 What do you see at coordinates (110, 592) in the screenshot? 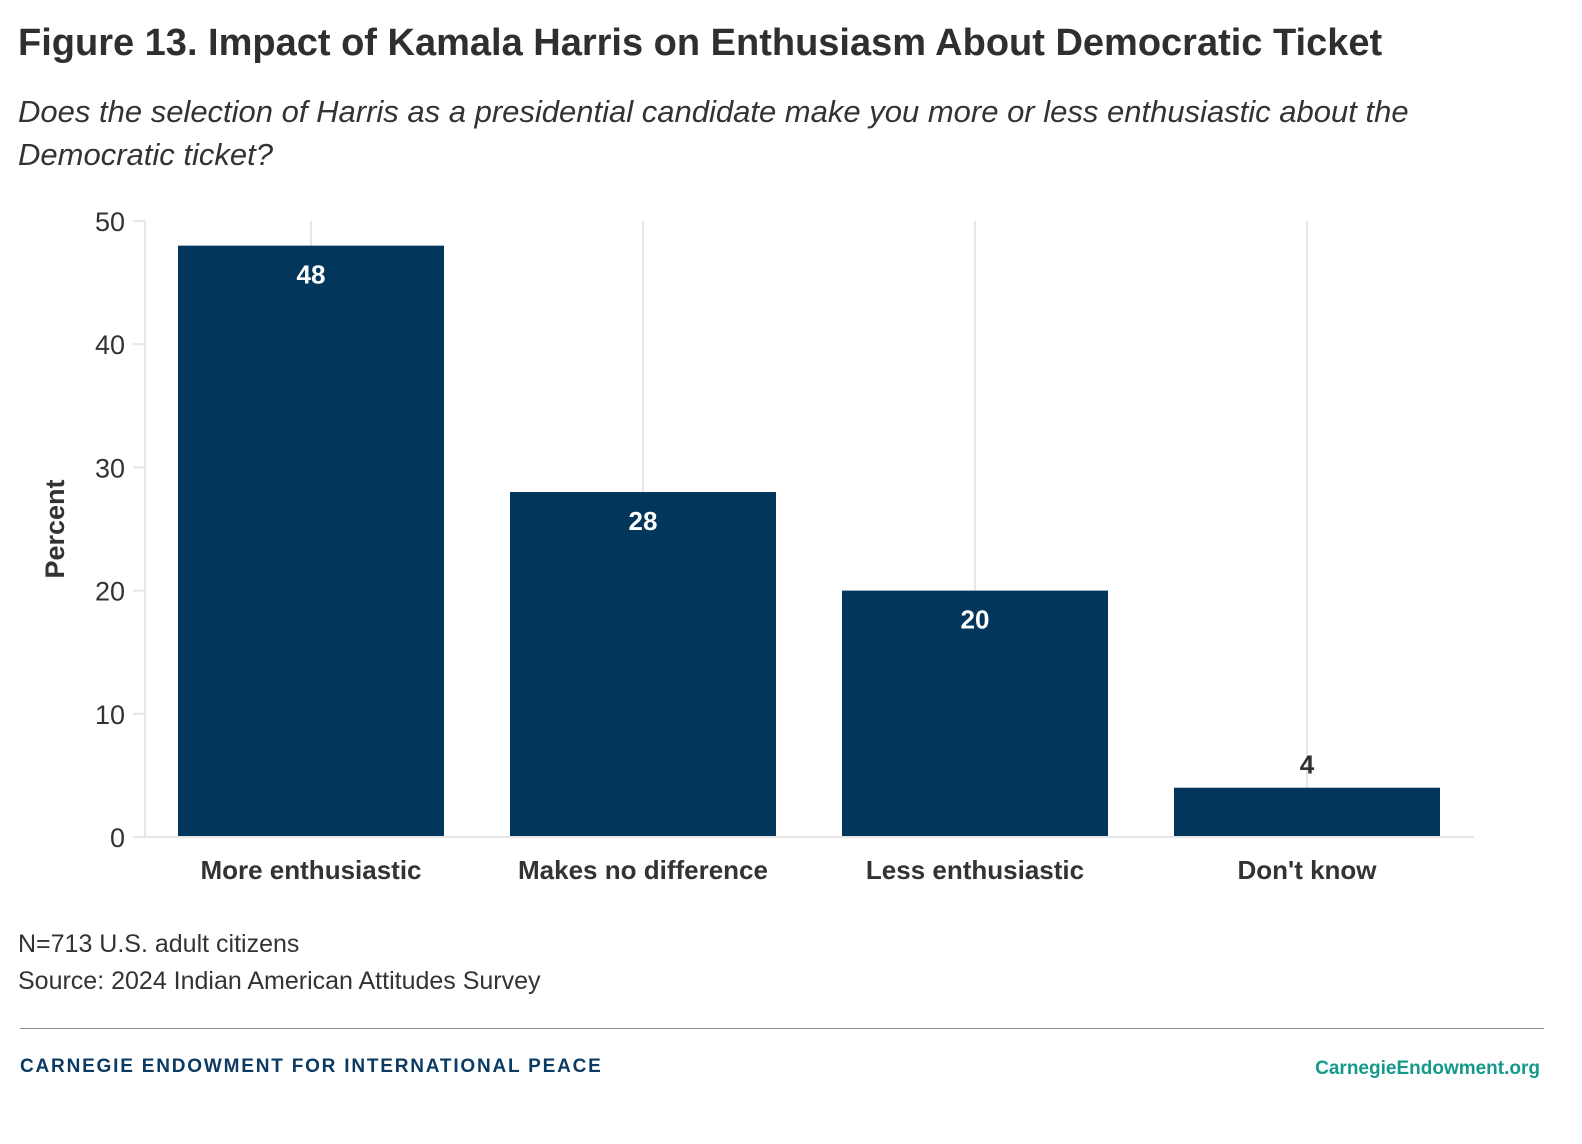
I see `y-tick-label: 20` at bounding box center [110, 592].